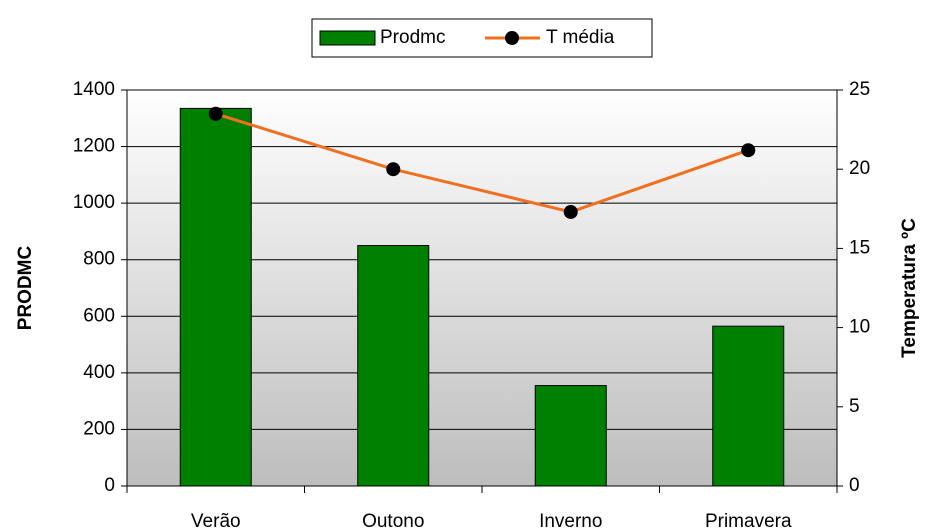  I want to click on y2-tick-label: 20, so click(859, 168).